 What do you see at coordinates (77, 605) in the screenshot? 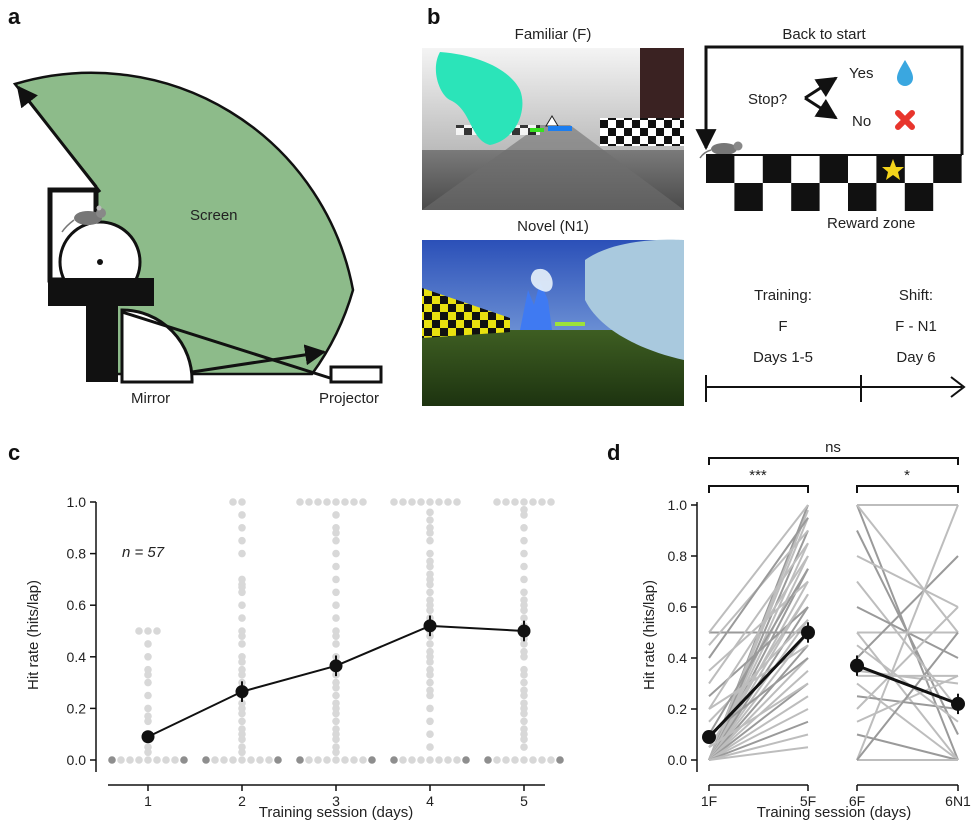
I see `c-ytick-label: 0.6` at bounding box center [77, 605].